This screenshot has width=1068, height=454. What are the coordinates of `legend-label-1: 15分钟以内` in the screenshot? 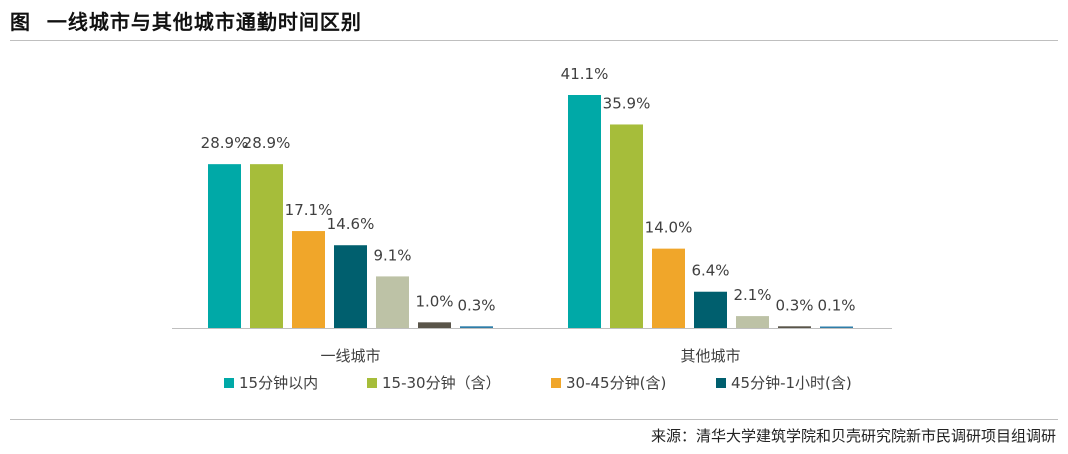 It's located at (278, 383).